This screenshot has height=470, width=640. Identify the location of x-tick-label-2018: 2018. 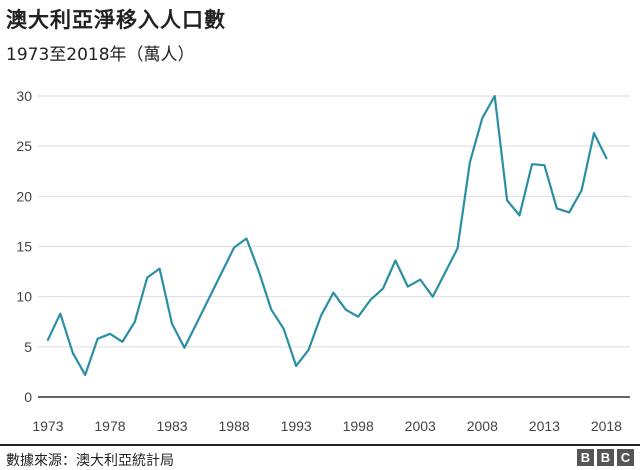
(606, 426).